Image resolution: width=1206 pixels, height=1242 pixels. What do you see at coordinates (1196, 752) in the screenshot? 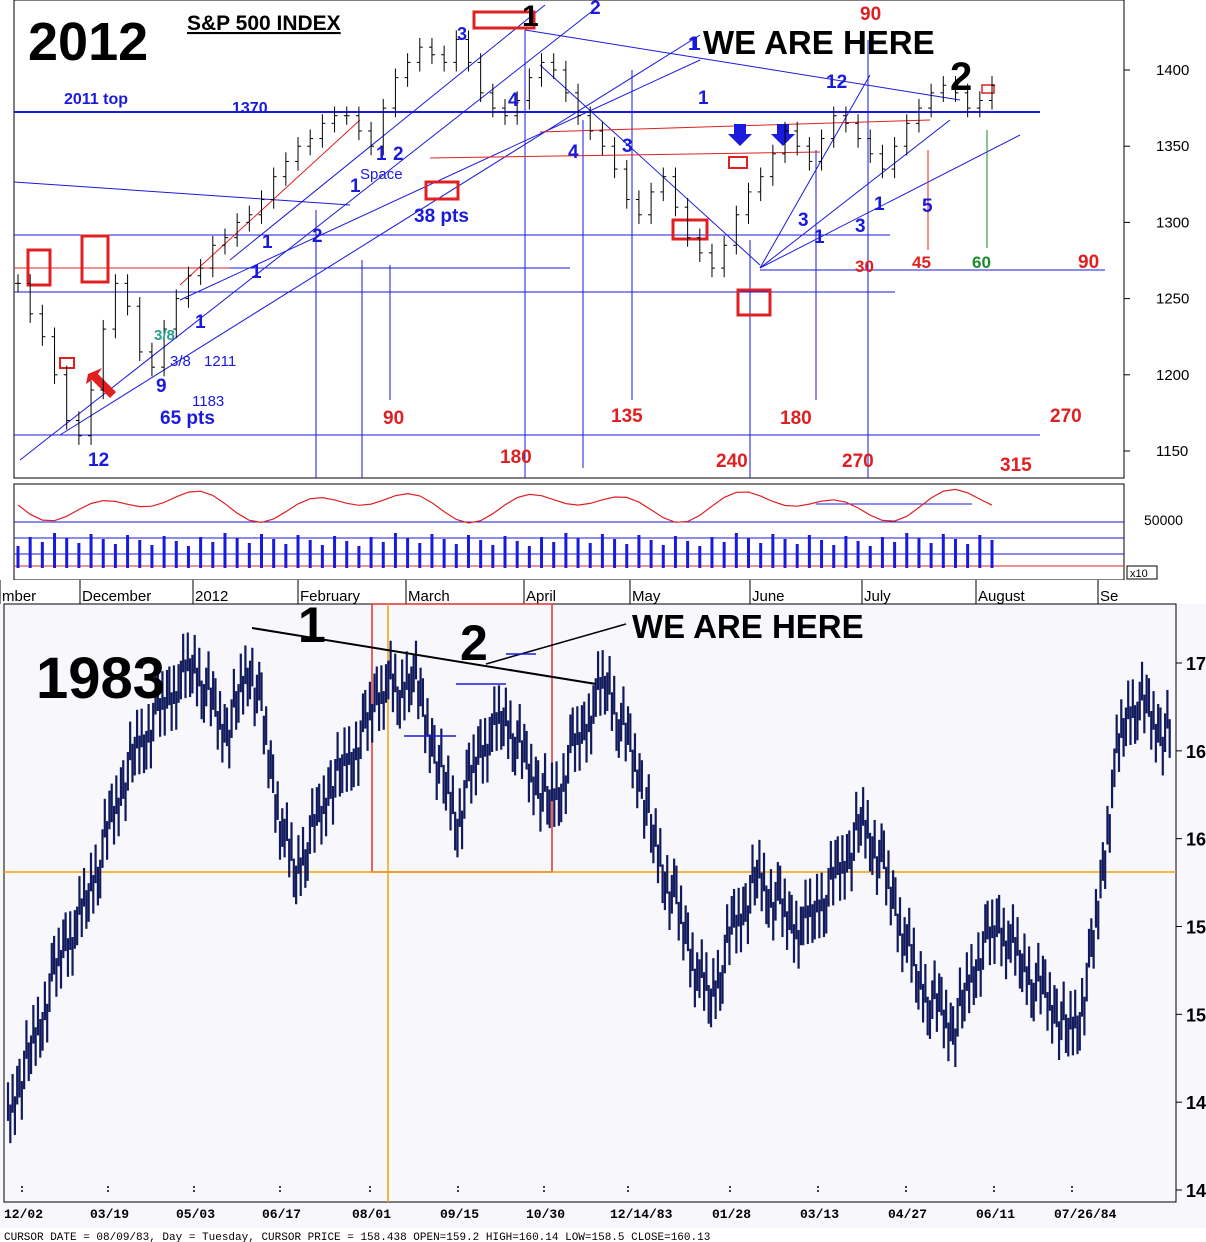
I see `y-tick-label: 165` at bounding box center [1196, 752].